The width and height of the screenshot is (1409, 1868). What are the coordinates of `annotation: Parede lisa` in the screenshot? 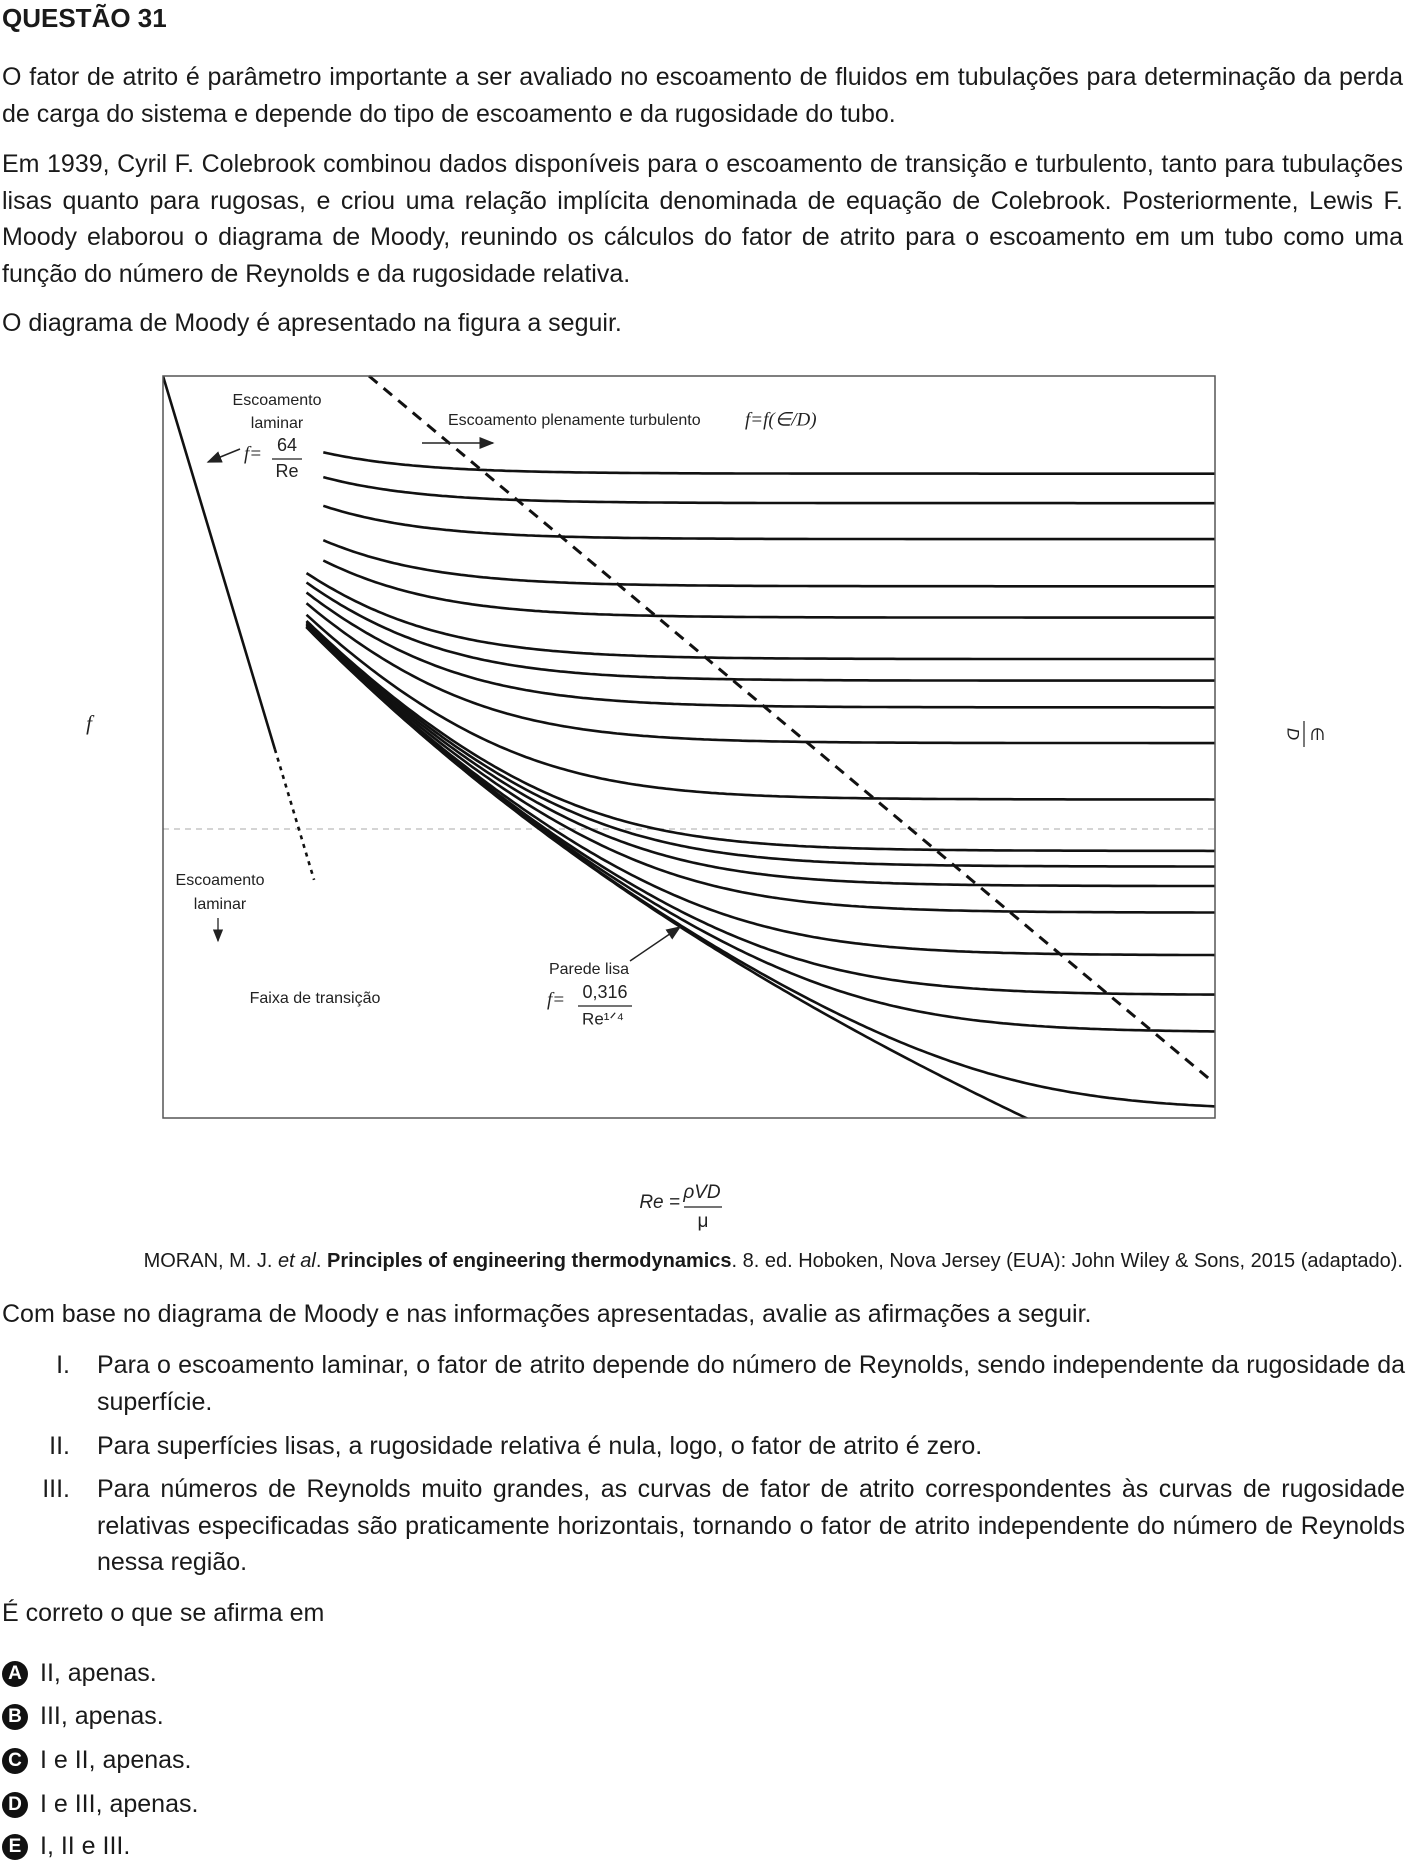 It's located at (589, 969).